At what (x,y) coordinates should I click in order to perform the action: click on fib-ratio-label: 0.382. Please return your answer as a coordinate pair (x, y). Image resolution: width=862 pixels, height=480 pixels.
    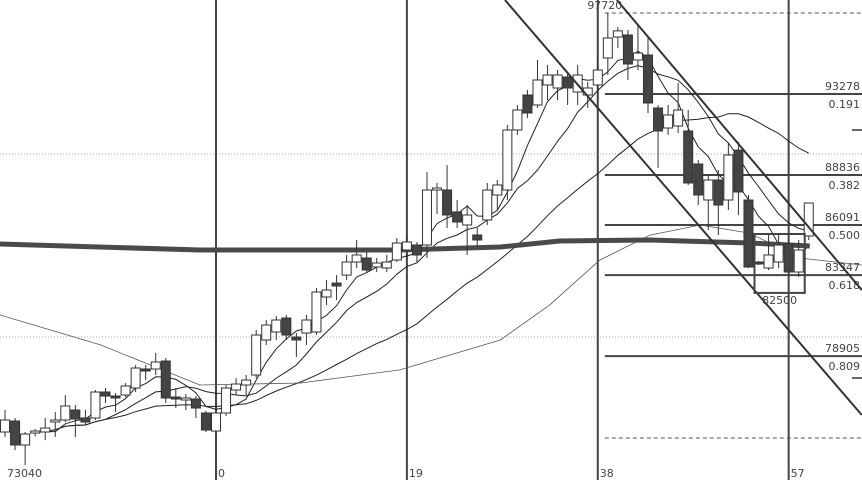
    Looking at the image, I should click on (845, 185).